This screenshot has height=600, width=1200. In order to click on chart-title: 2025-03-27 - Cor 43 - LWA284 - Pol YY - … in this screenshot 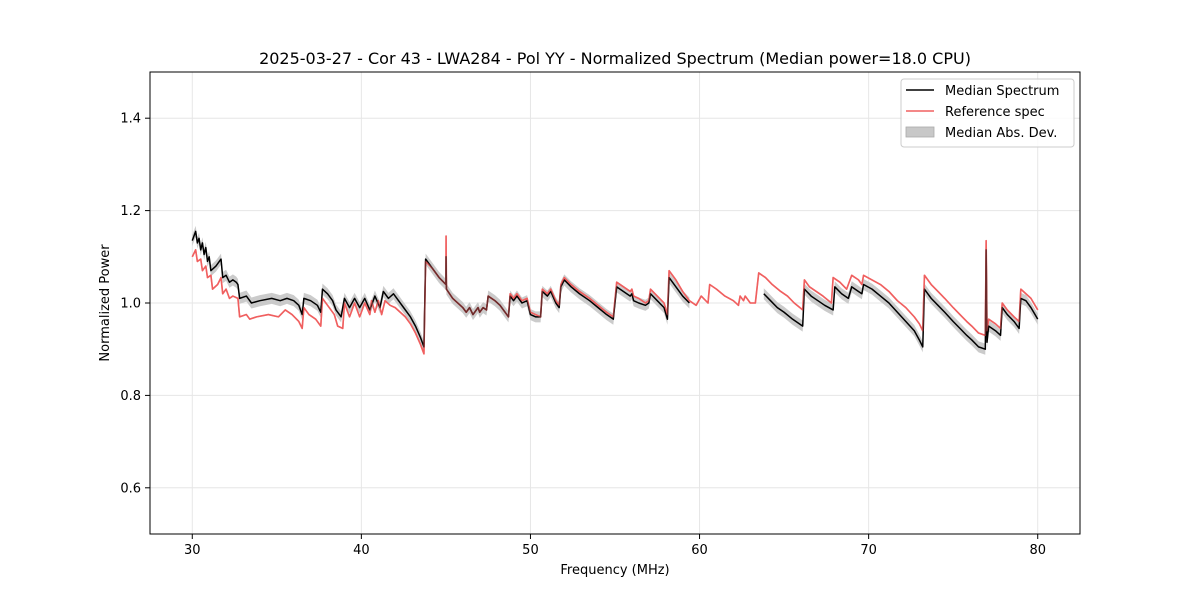, I will do `click(615, 58)`.